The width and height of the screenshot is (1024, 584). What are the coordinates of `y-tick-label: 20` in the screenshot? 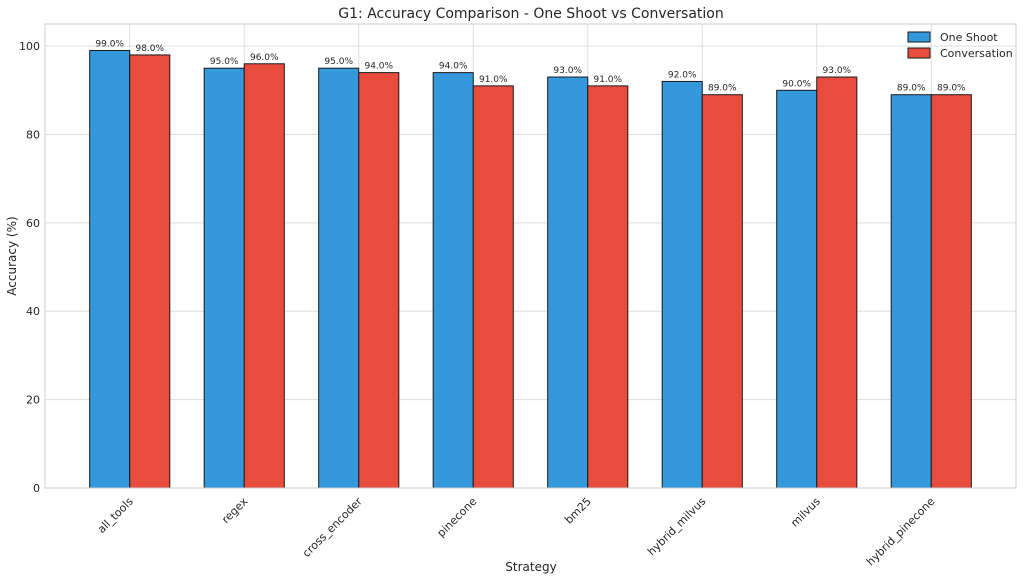 It's located at (33, 400).